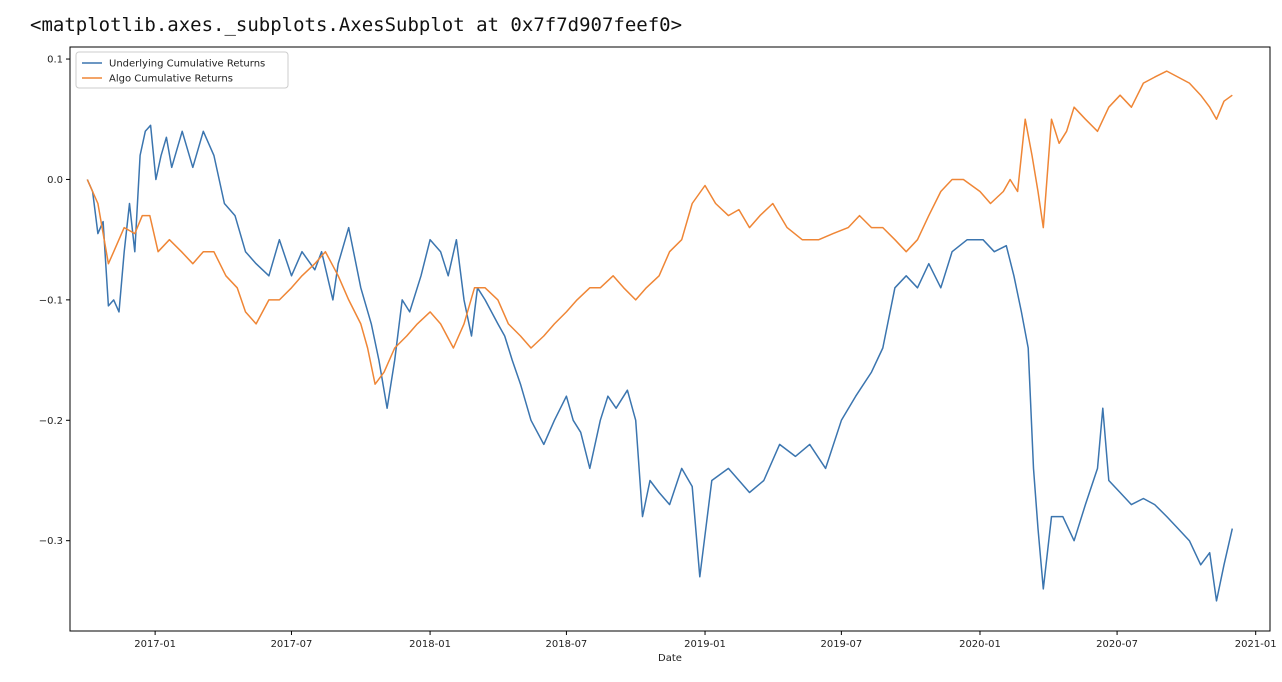 This screenshot has height=682, width=1282. Describe the element at coordinates (51, 421) in the screenshot. I see `y-tick-label: −0.2` at that location.